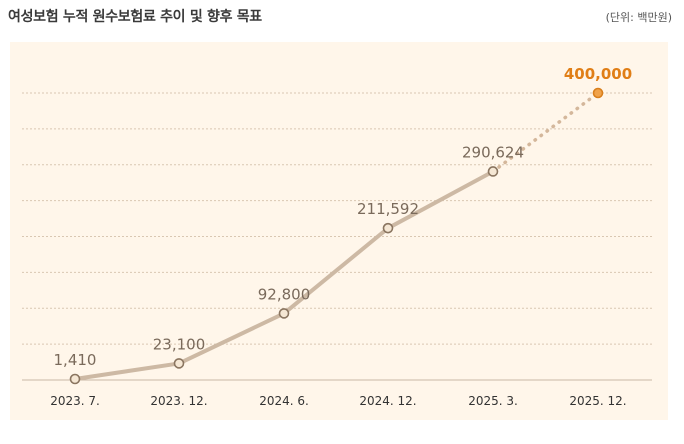 The width and height of the screenshot is (684, 444). I want to click on x-tick-label: 2025. 12., so click(597, 401).